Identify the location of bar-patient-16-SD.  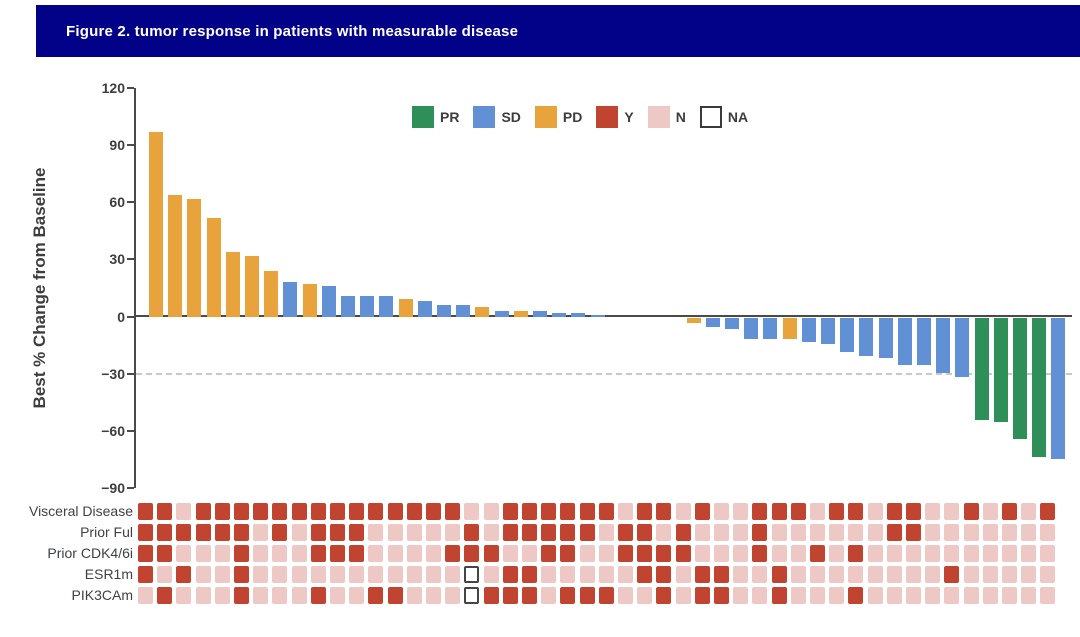
(444, 311).